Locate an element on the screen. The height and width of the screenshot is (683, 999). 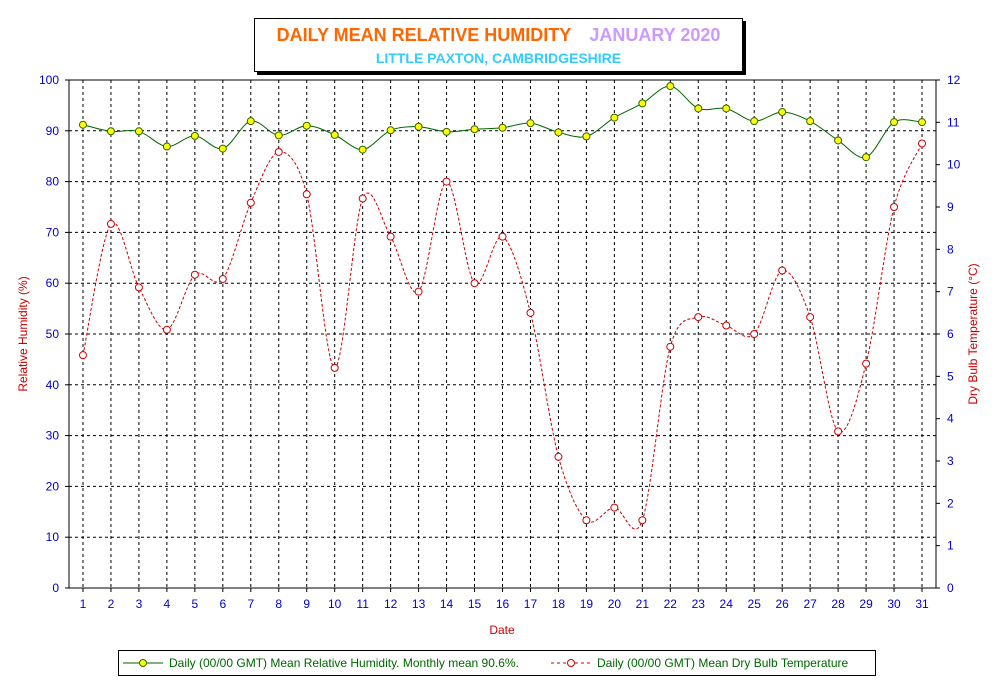
y2-tick-label: 0 is located at coordinates (950, 588).